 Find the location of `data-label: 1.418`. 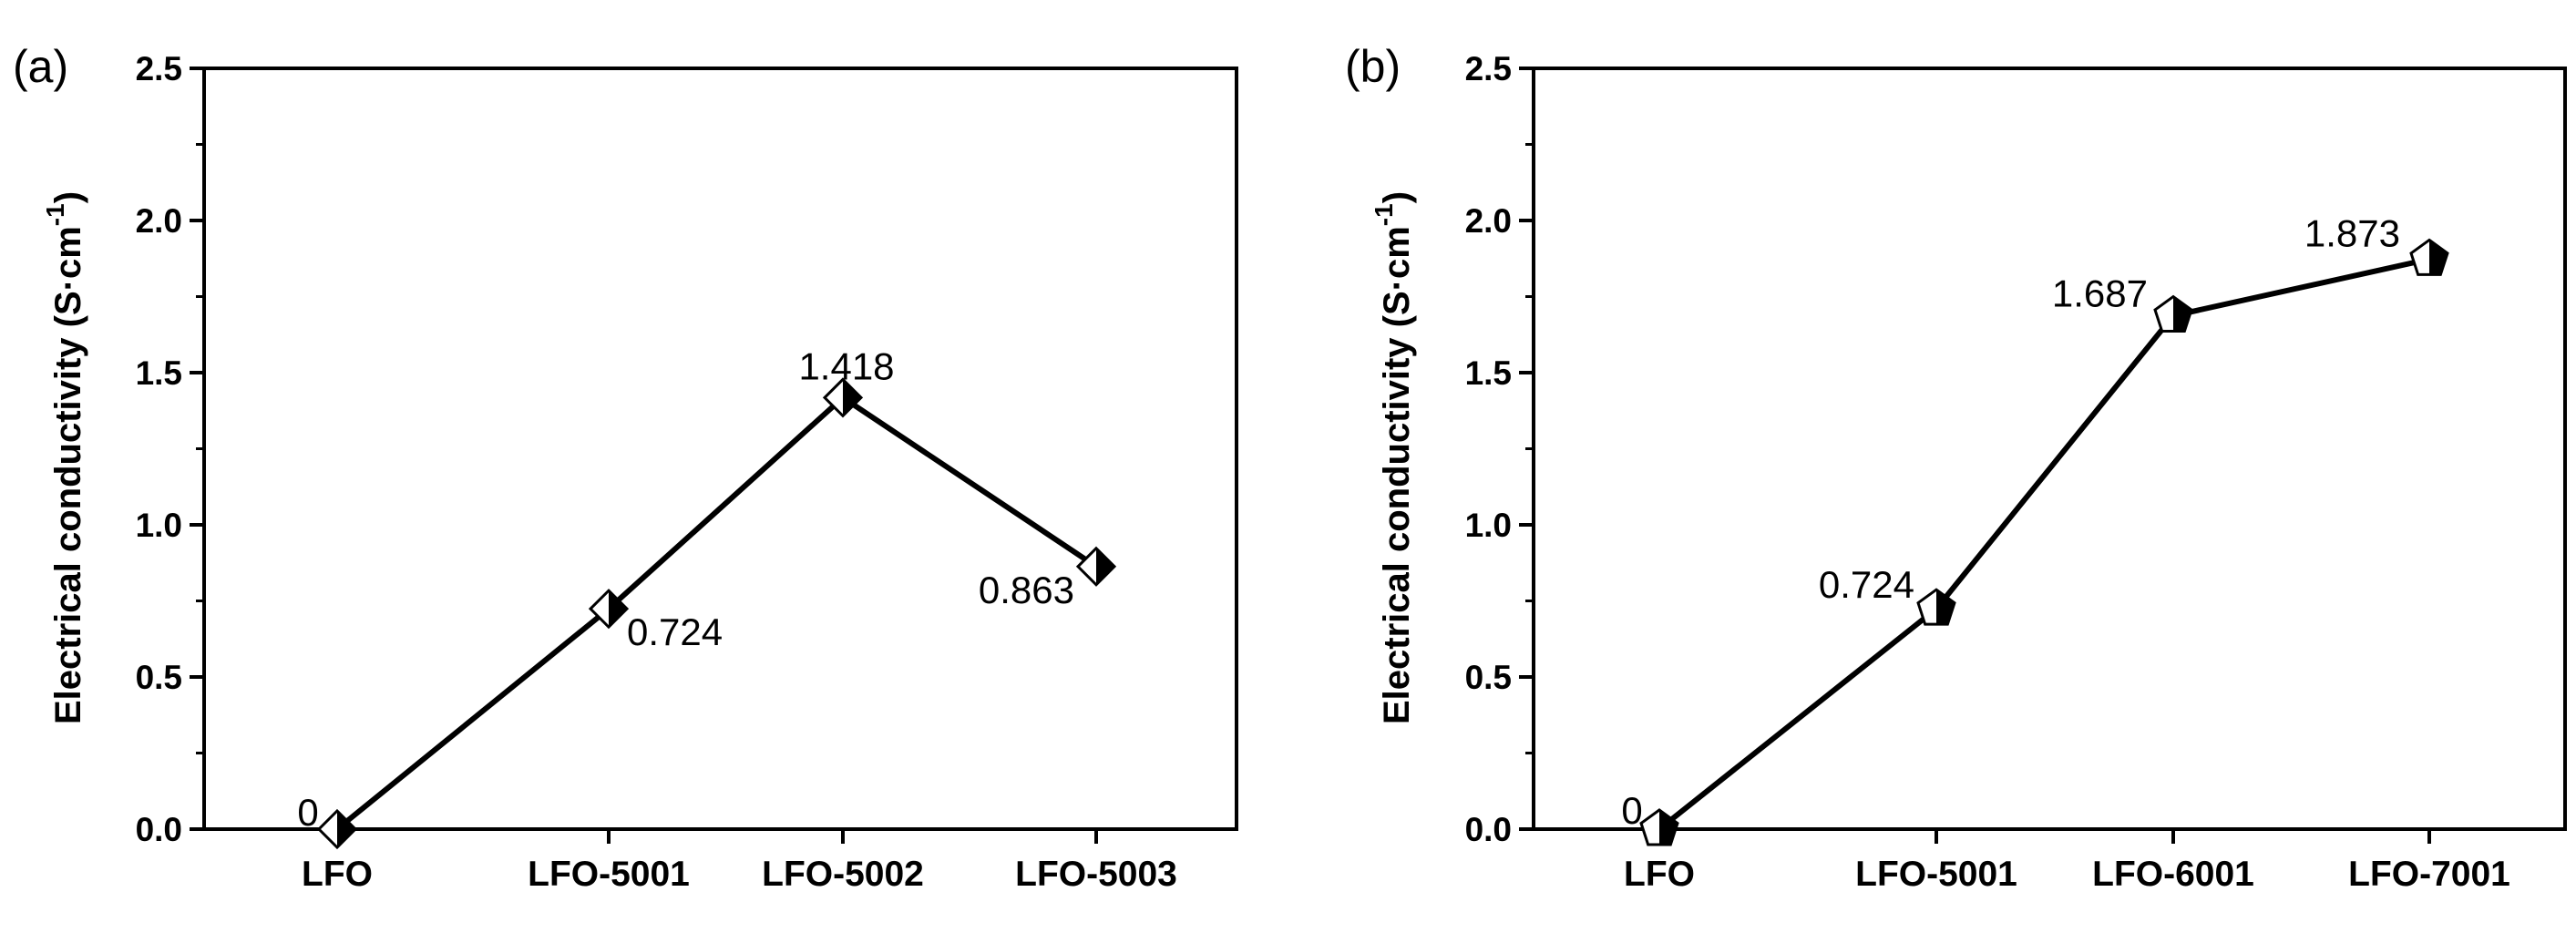

data-label: 1.418 is located at coordinates (846, 365).